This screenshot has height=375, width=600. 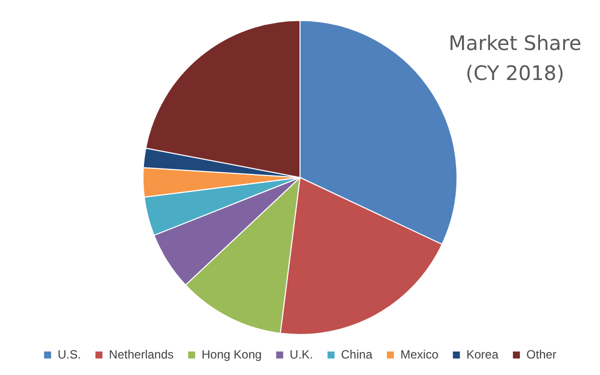 I want to click on legend-label: Mexico, so click(x=419, y=354).